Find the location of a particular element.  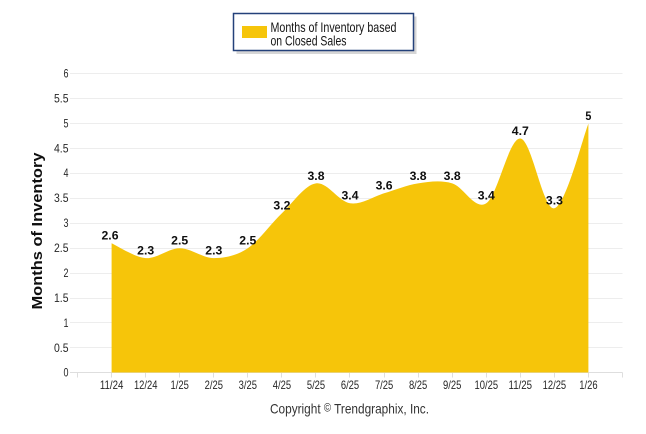

svg-text: Copyright © Trendgraphix, Inc. is located at coordinates (349, 409).